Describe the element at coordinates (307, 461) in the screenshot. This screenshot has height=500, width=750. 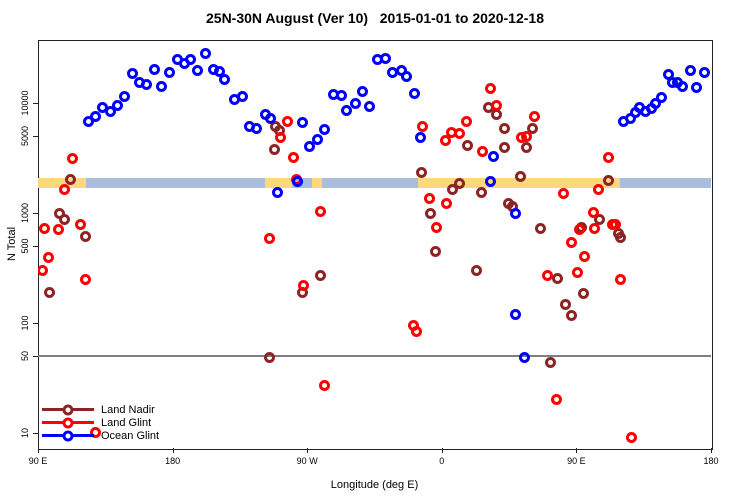
I see `x-tick-label: 90 W` at that location.